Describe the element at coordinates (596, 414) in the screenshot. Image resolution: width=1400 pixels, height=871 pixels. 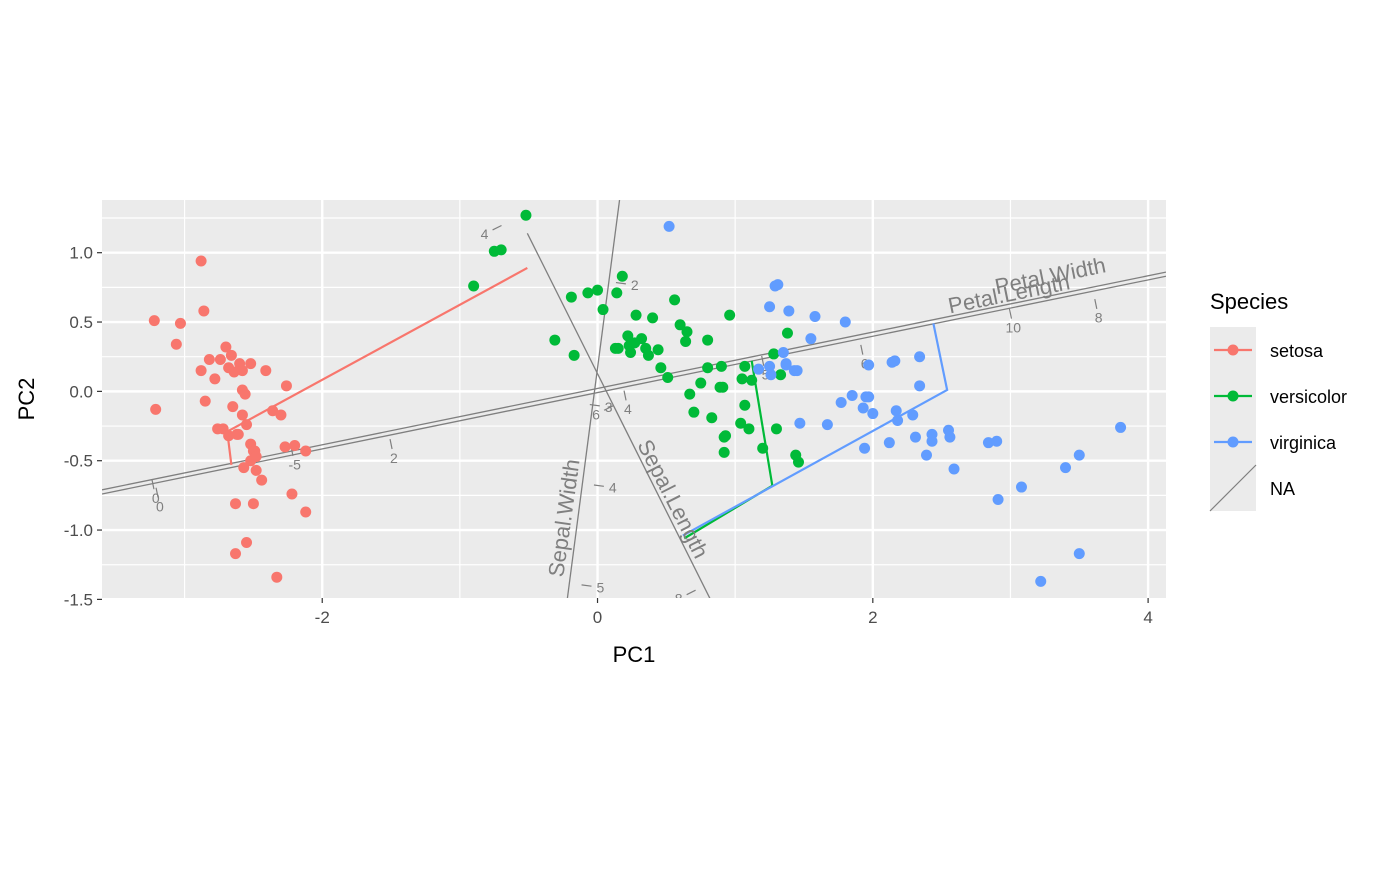
I see `sepal-length-tick-label: 6` at that location.